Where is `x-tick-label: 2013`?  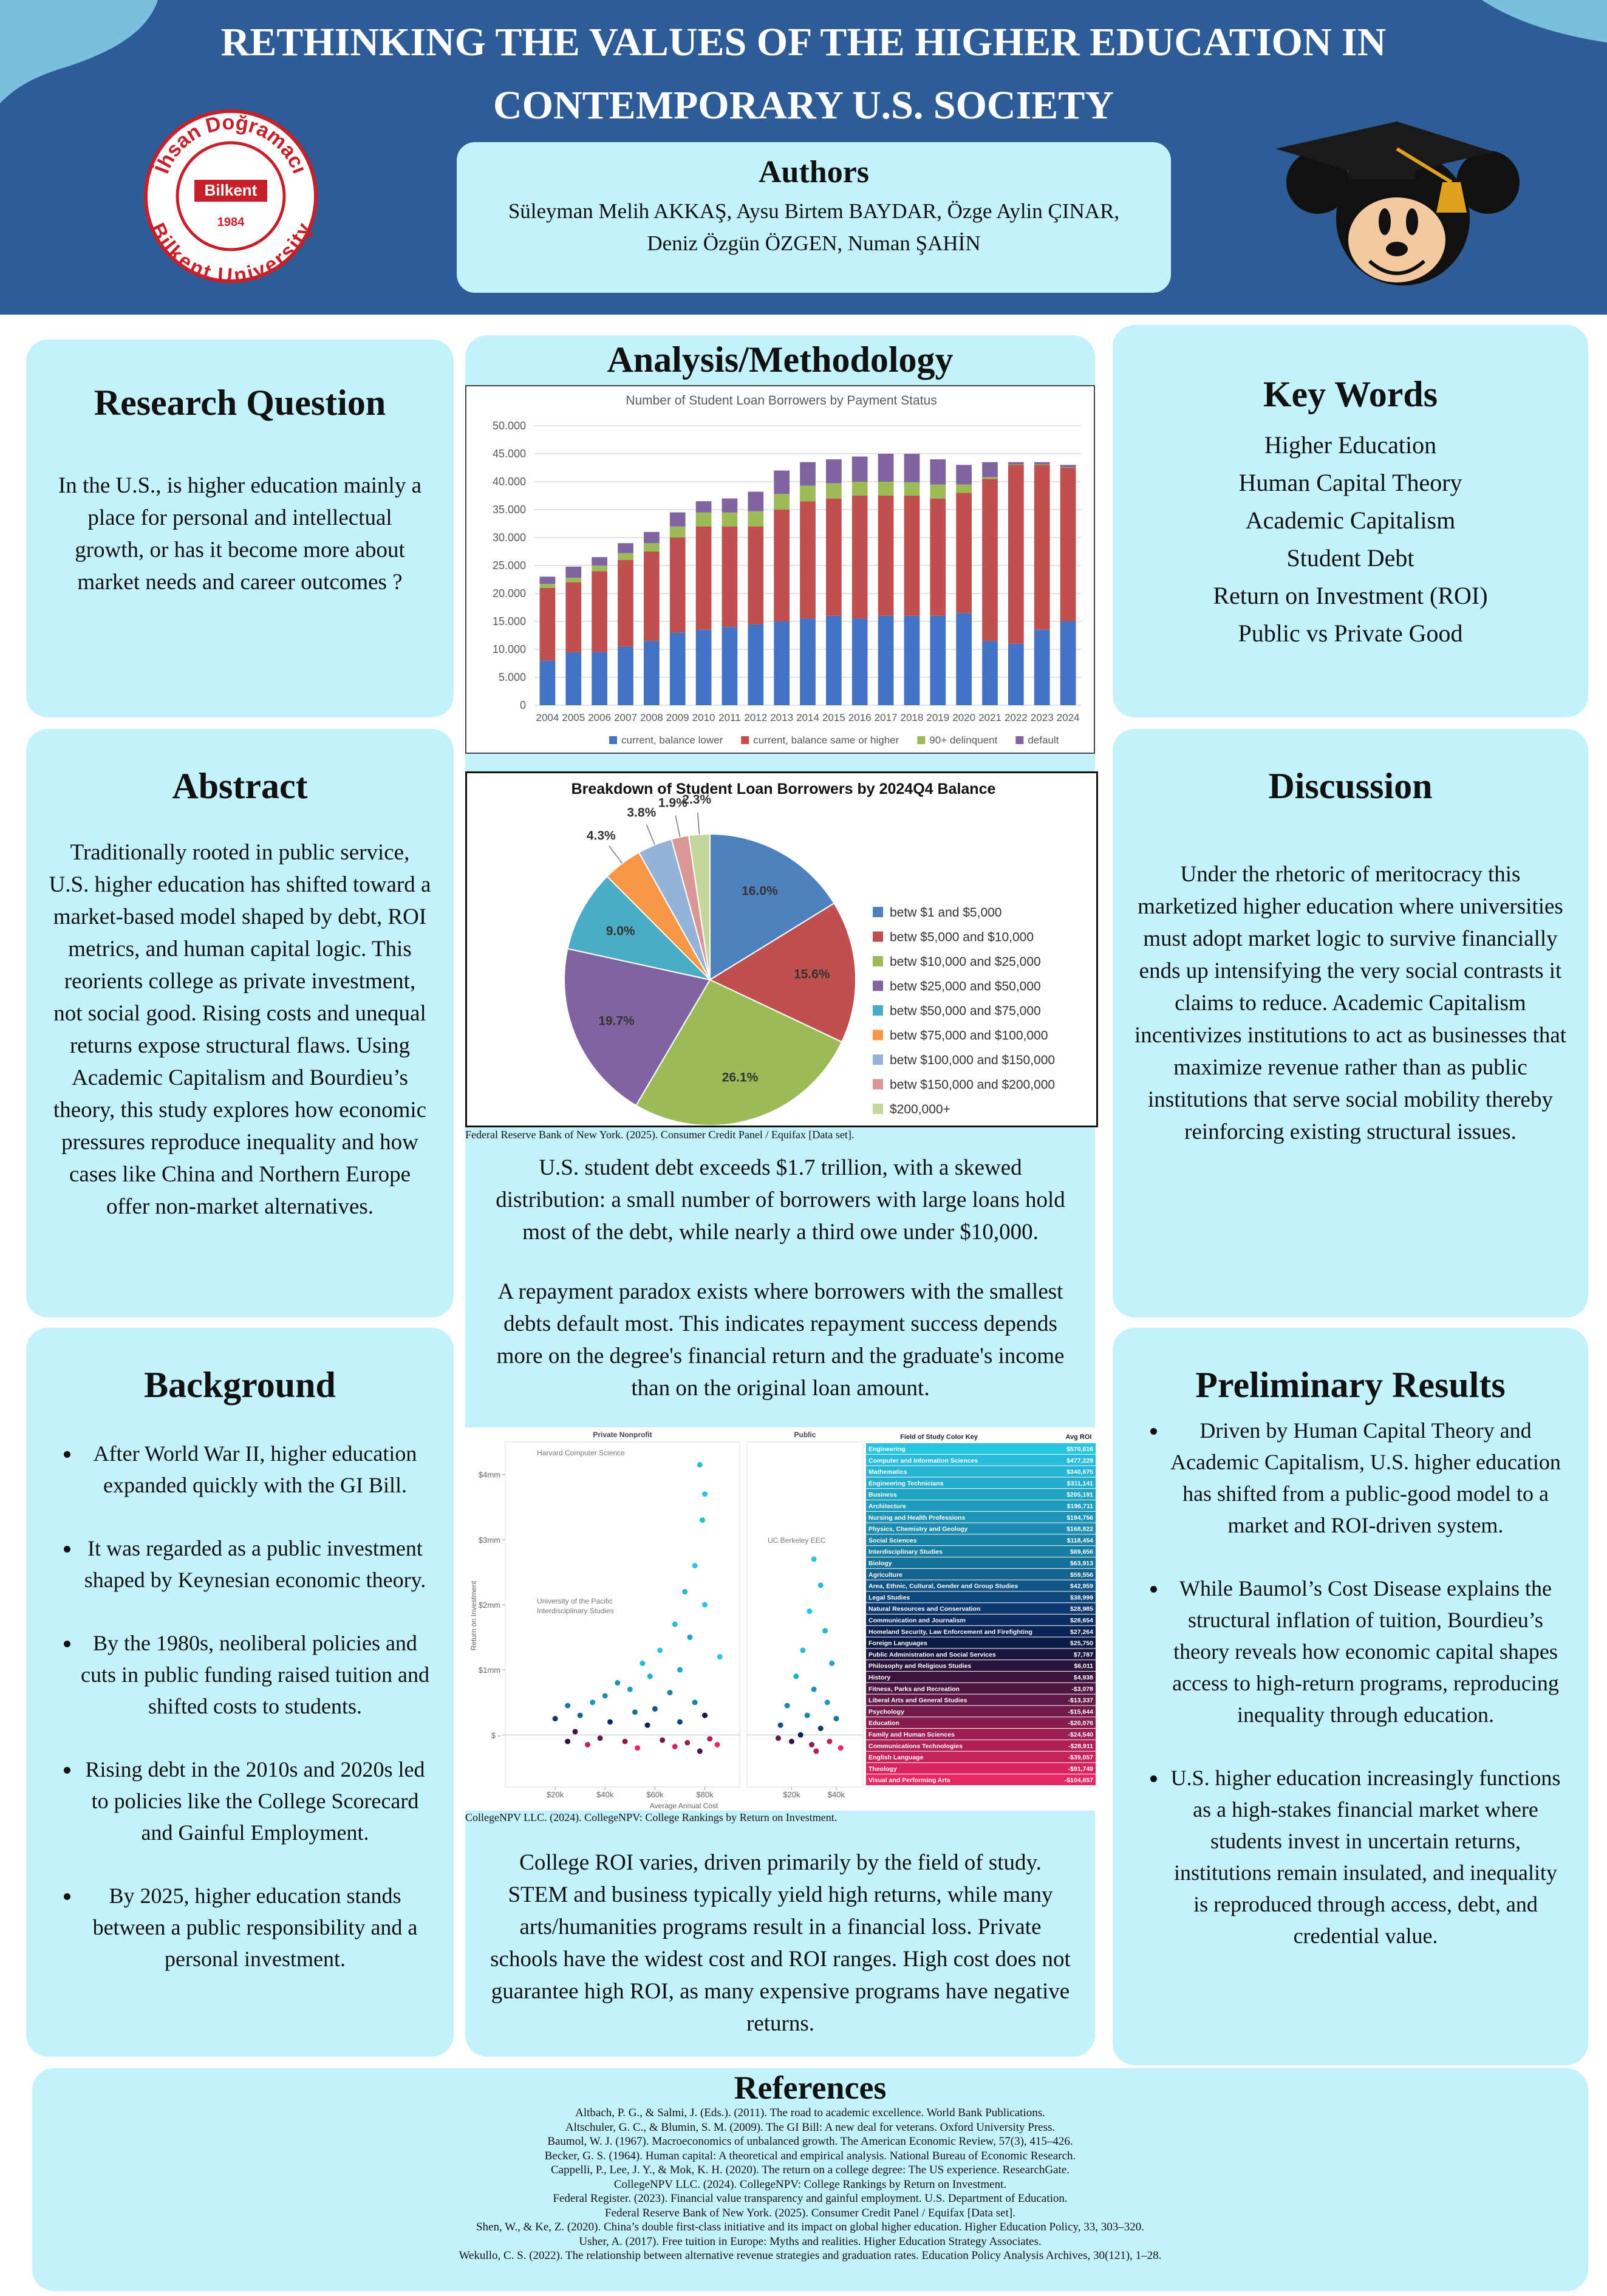 x-tick-label: 2013 is located at coordinates (781, 717).